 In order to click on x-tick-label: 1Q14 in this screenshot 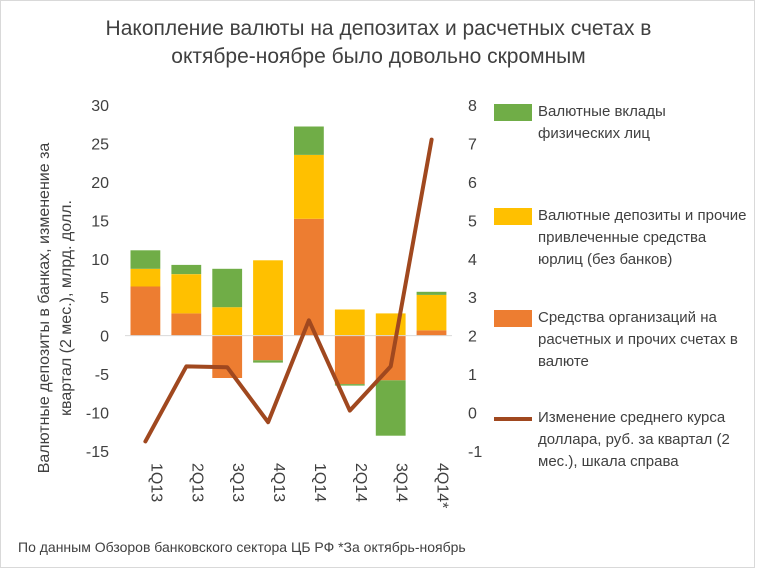, I will do `click(319, 482)`.